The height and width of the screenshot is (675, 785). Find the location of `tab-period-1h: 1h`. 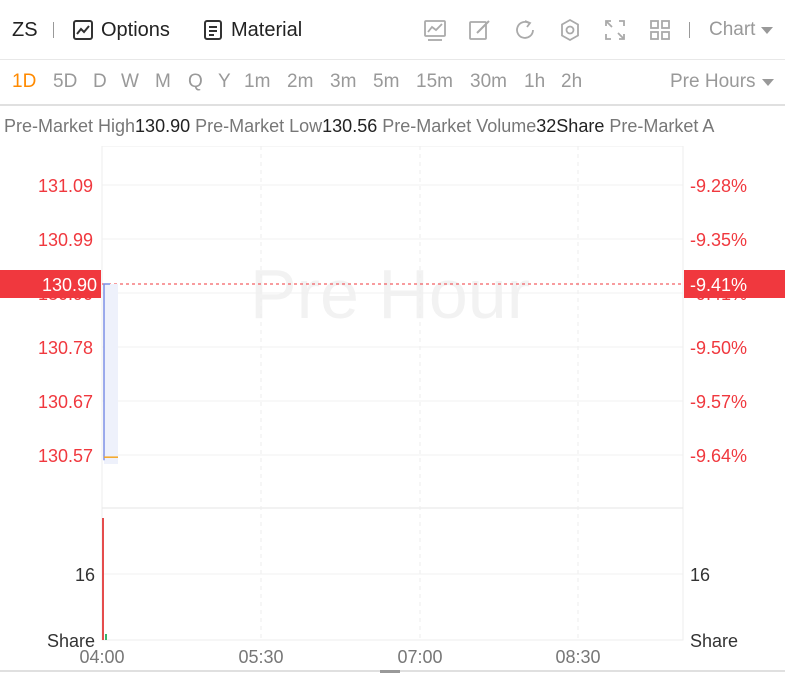

tab-period-1h: 1h is located at coordinates (535, 81).